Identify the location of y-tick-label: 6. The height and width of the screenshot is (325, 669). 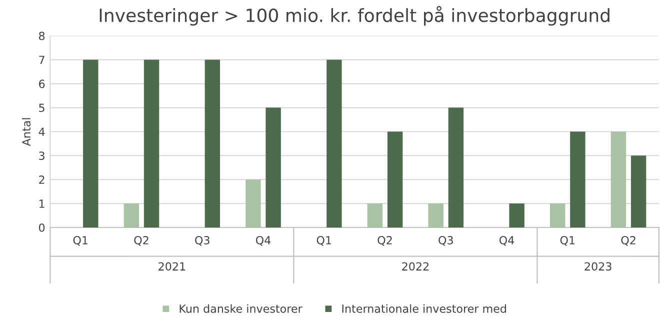
(42, 84).